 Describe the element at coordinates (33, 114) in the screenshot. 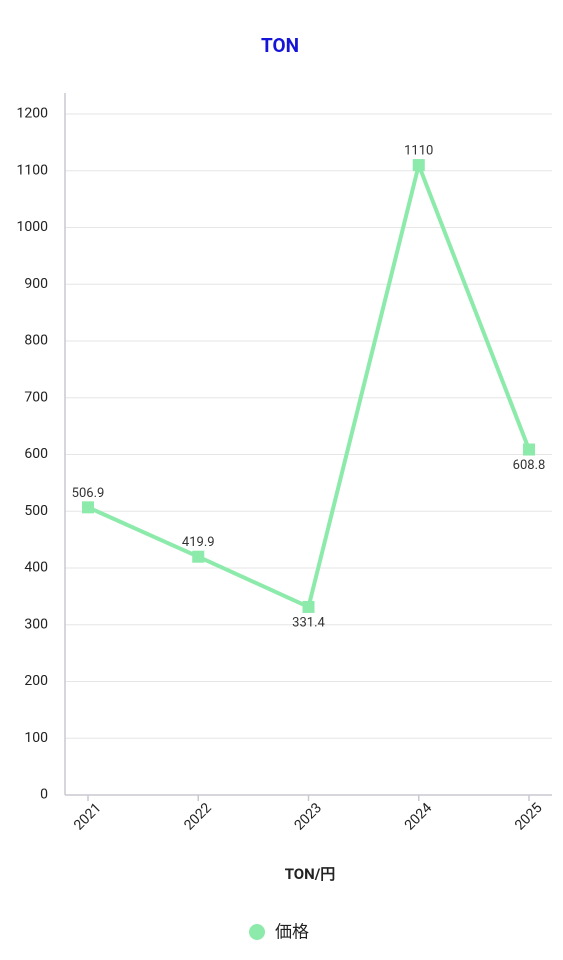

I see `y-tick-label: 1200` at that location.